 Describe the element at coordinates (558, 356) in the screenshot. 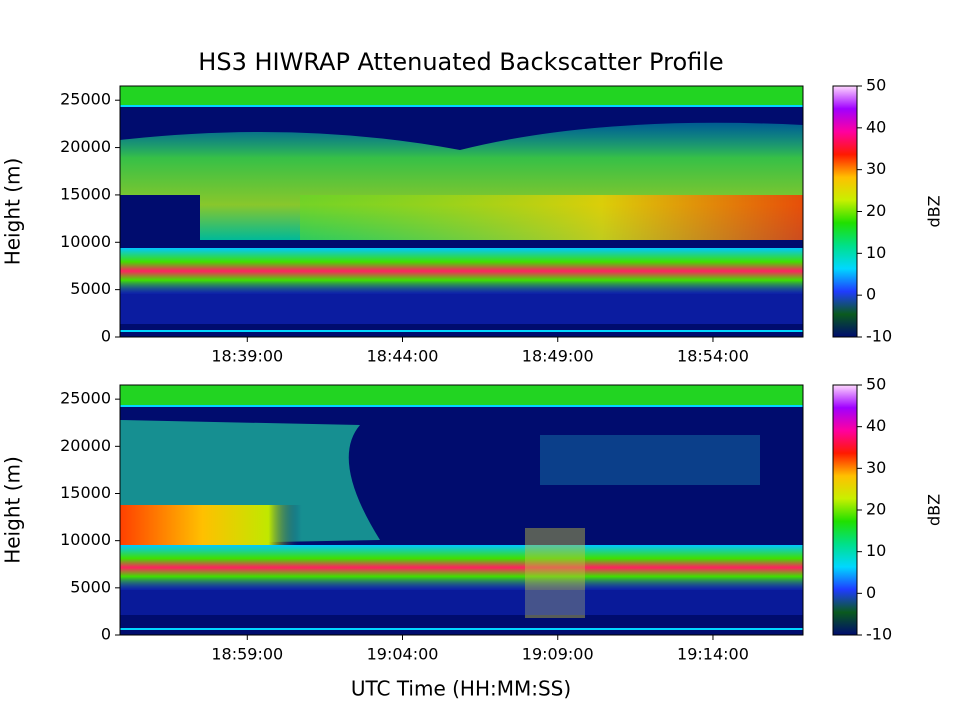

I see `x-tick-label: 18:49:00` at that location.